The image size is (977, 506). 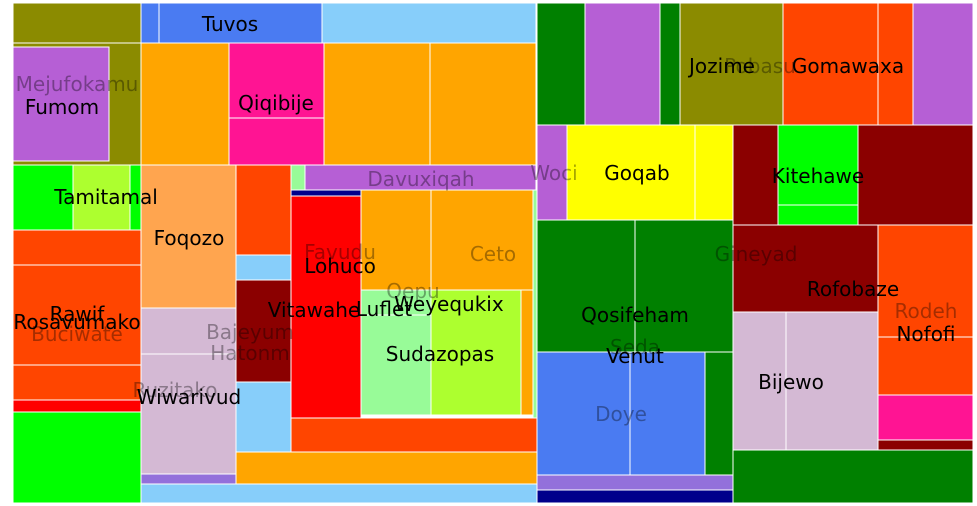 What do you see at coordinates (420, 179) in the screenshot?
I see `treemap-label-davuxiqah: Davuxiqah` at bounding box center [420, 179].